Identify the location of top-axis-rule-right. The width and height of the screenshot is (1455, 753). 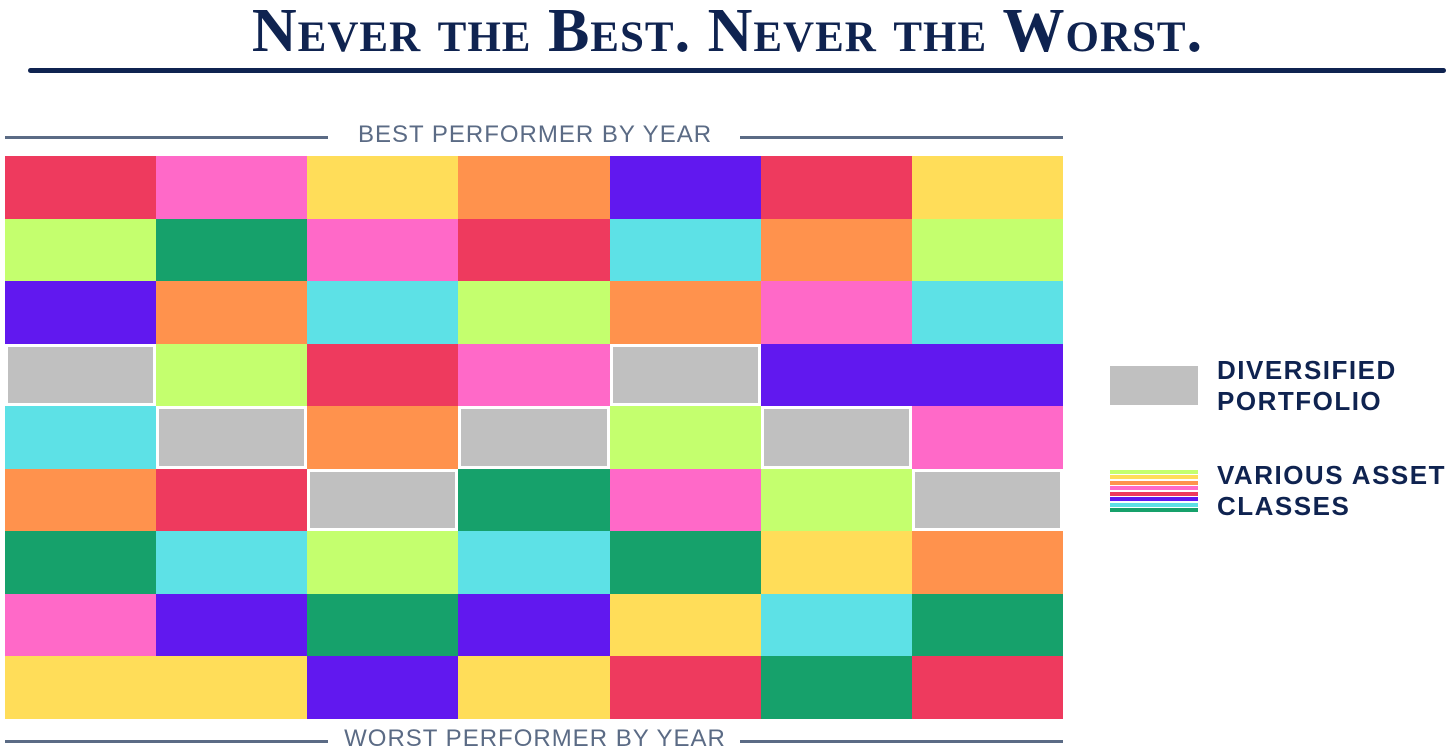
(901, 137).